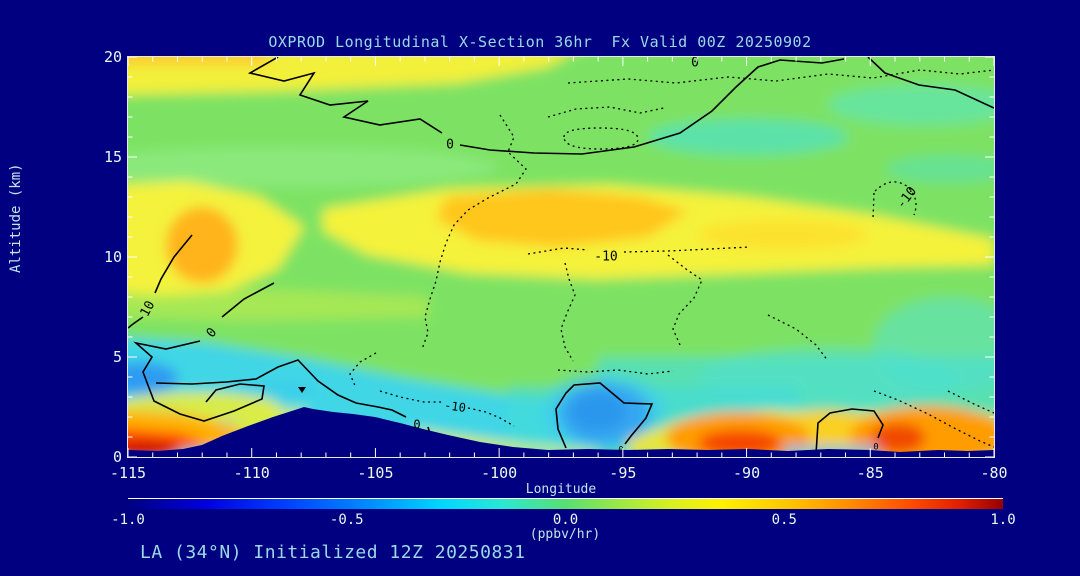  Describe the element at coordinates (112, 157) in the screenshot. I see `y-tick-label: 15` at that location.